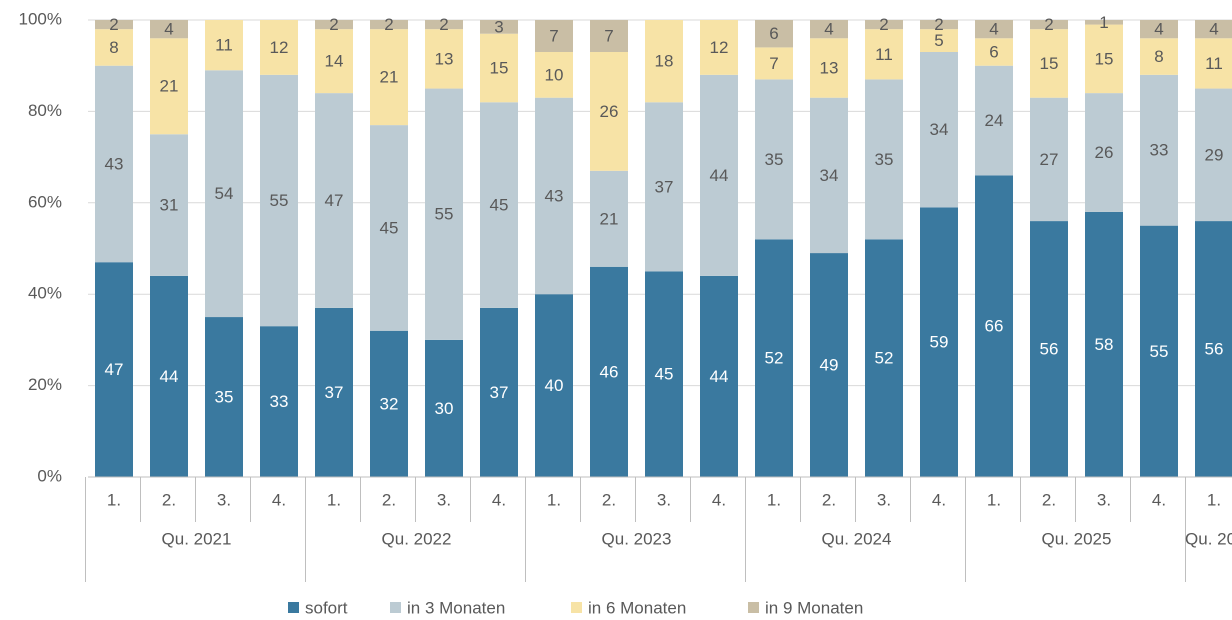 Image resolution: width=1232 pixels, height=620 pixels. What do you see at coordinates (114, 369) in the screenshot?
I see `data-label: 47` at bounding box center [114, 369].